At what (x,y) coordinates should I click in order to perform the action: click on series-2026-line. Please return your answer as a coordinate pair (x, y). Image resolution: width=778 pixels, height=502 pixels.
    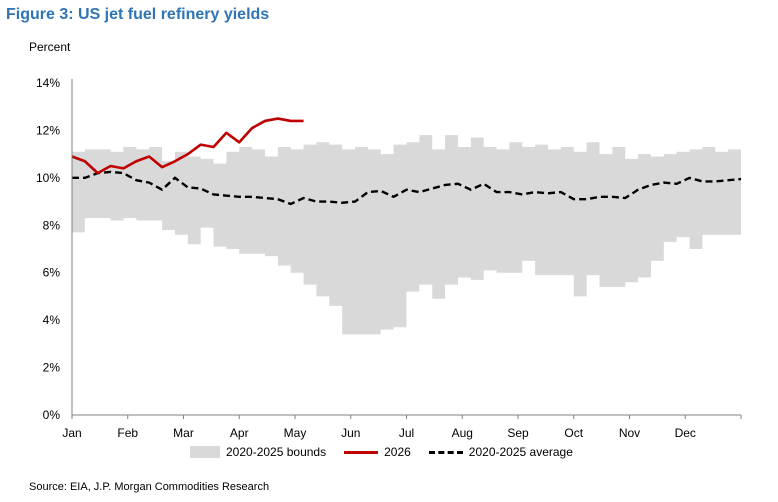
    Looking at the image, I should click on (187, 146).